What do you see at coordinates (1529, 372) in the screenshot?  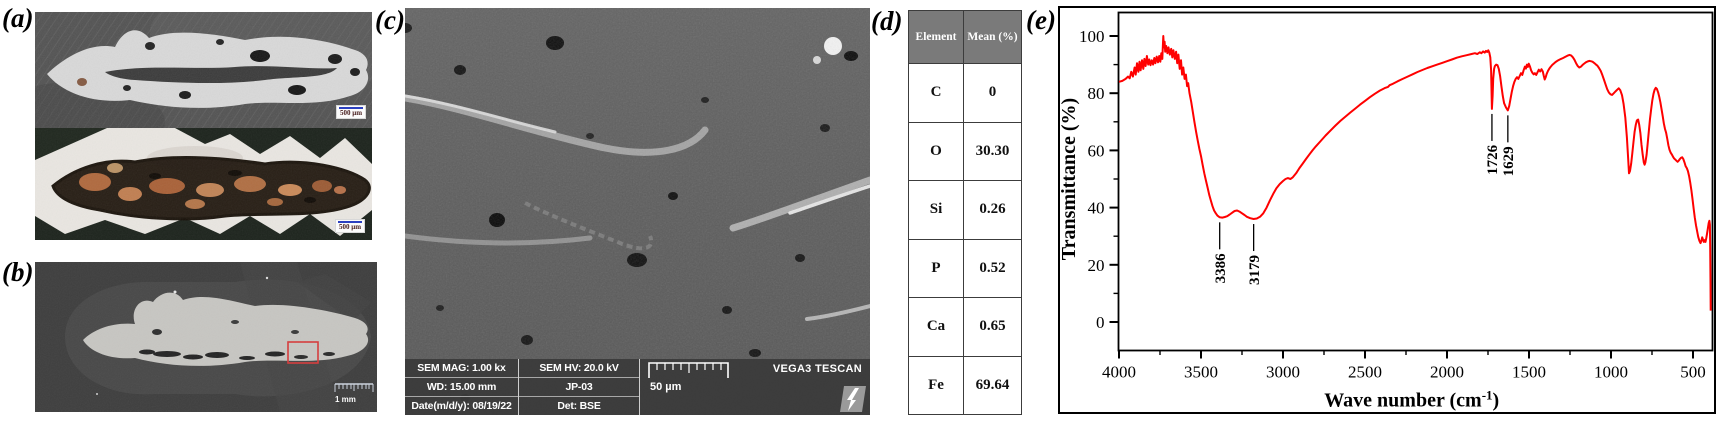 I see `x-tick-label: 1500` at bounding box center [1529, 372].